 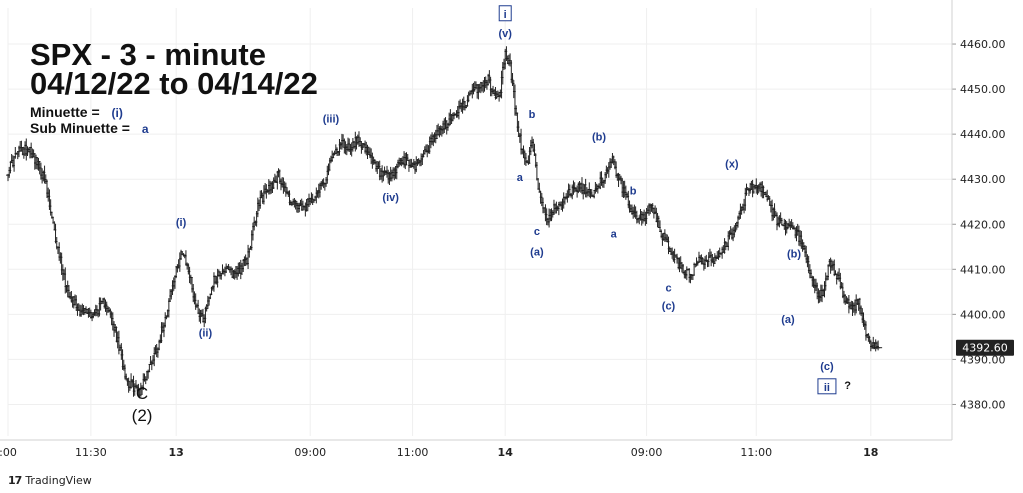 I want to click on legend-subminuette: Sub Minuette = a, so click(x=89, y=128).